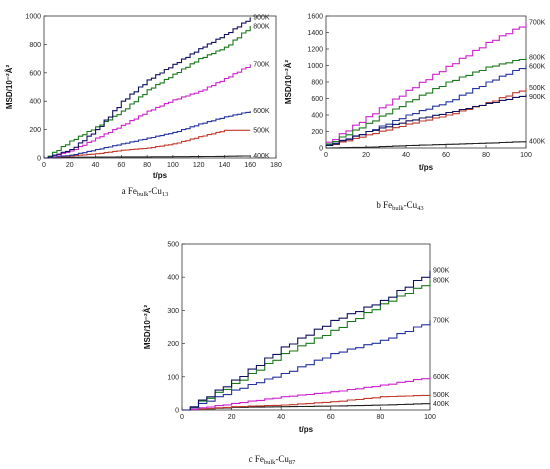  Describe the element at coordinates (165, 194) in the screenshot. I see `caption-suffix-subscript: 13` at that location.